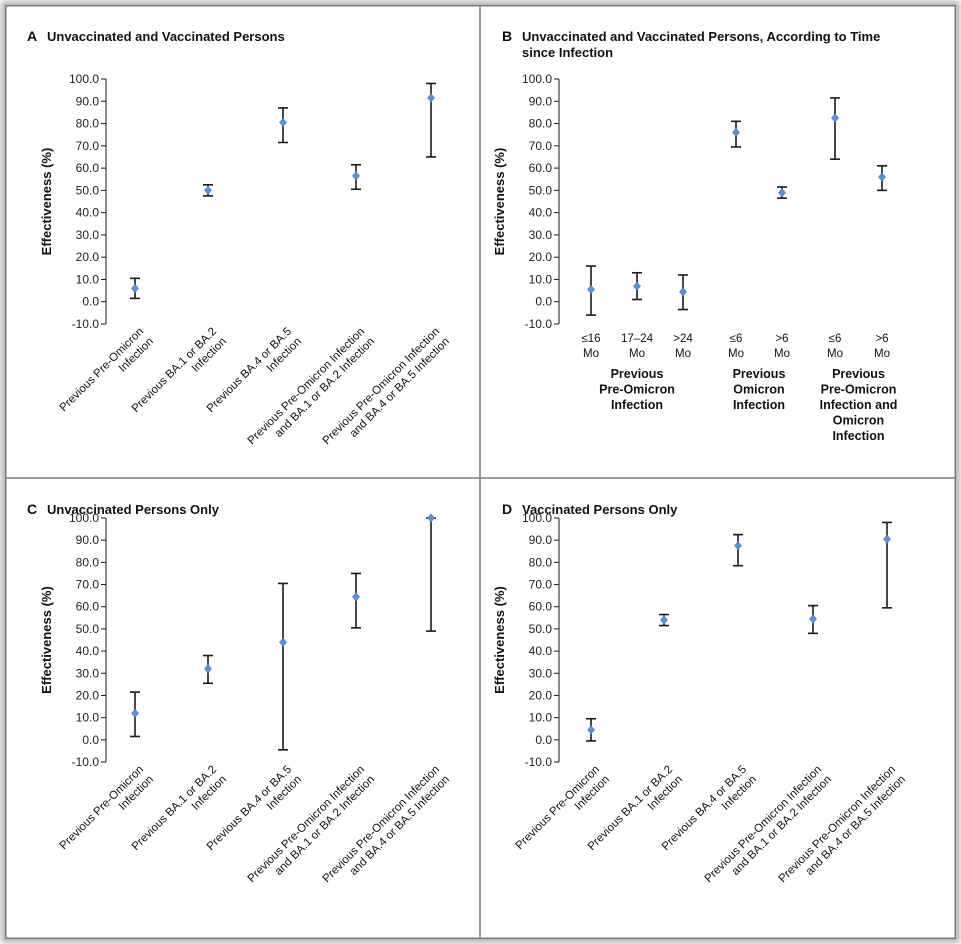 Image resolution: width=961 pixels, height=944 pixels. I want to click on group-label: Pre-Omicron, so click(637, 390).